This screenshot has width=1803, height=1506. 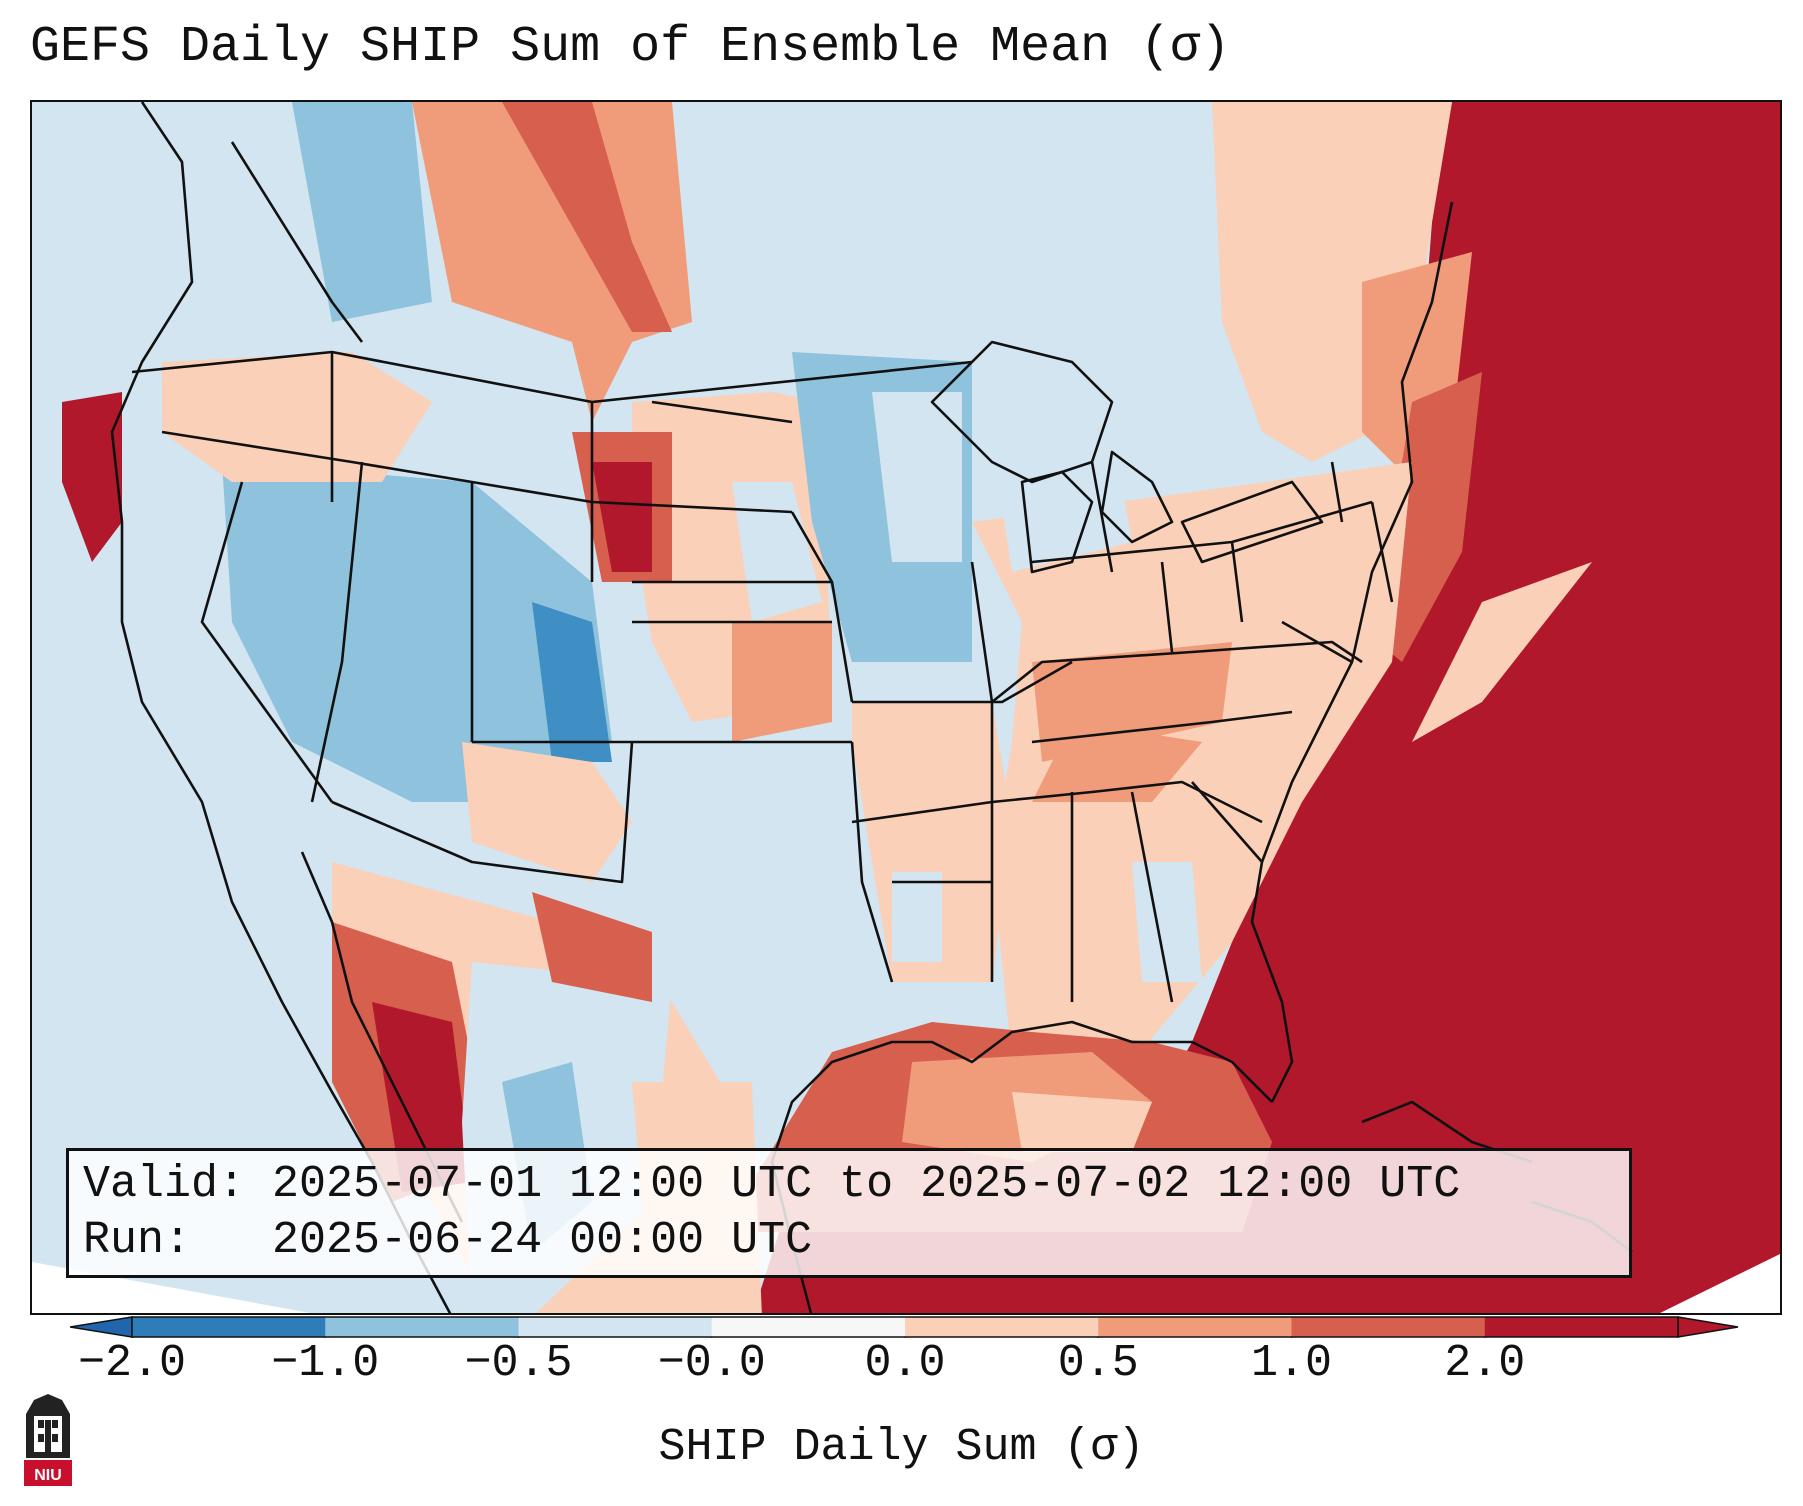 What do you see at coordinates (1082, 1122) in the screenshot?
I see `gulf-center-light` at bounding box center [1082, 1122].